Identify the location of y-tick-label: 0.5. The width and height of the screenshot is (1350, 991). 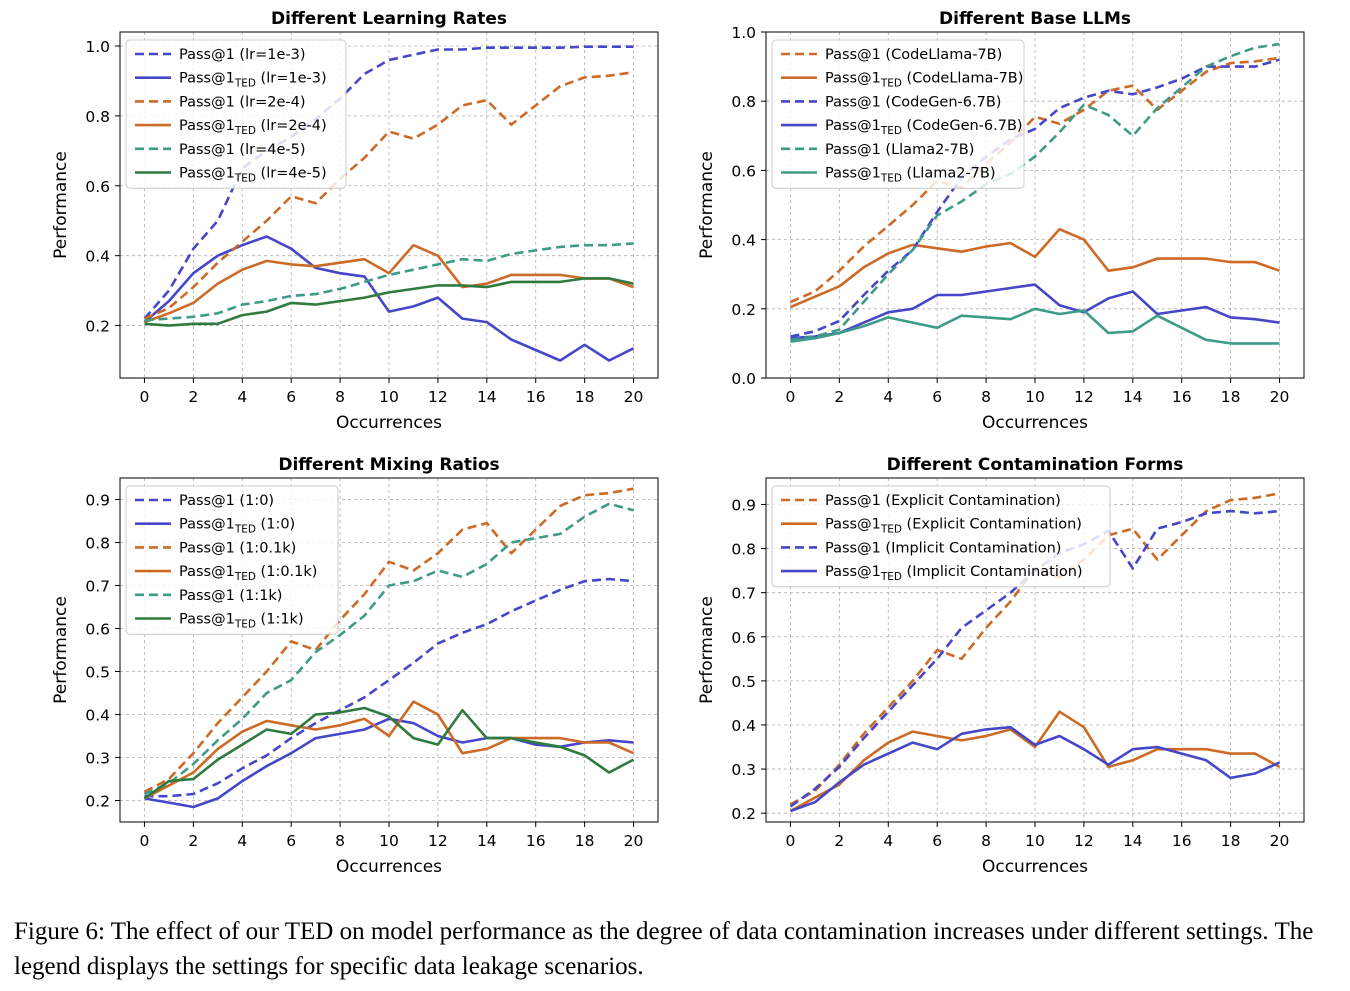
(743, 682).